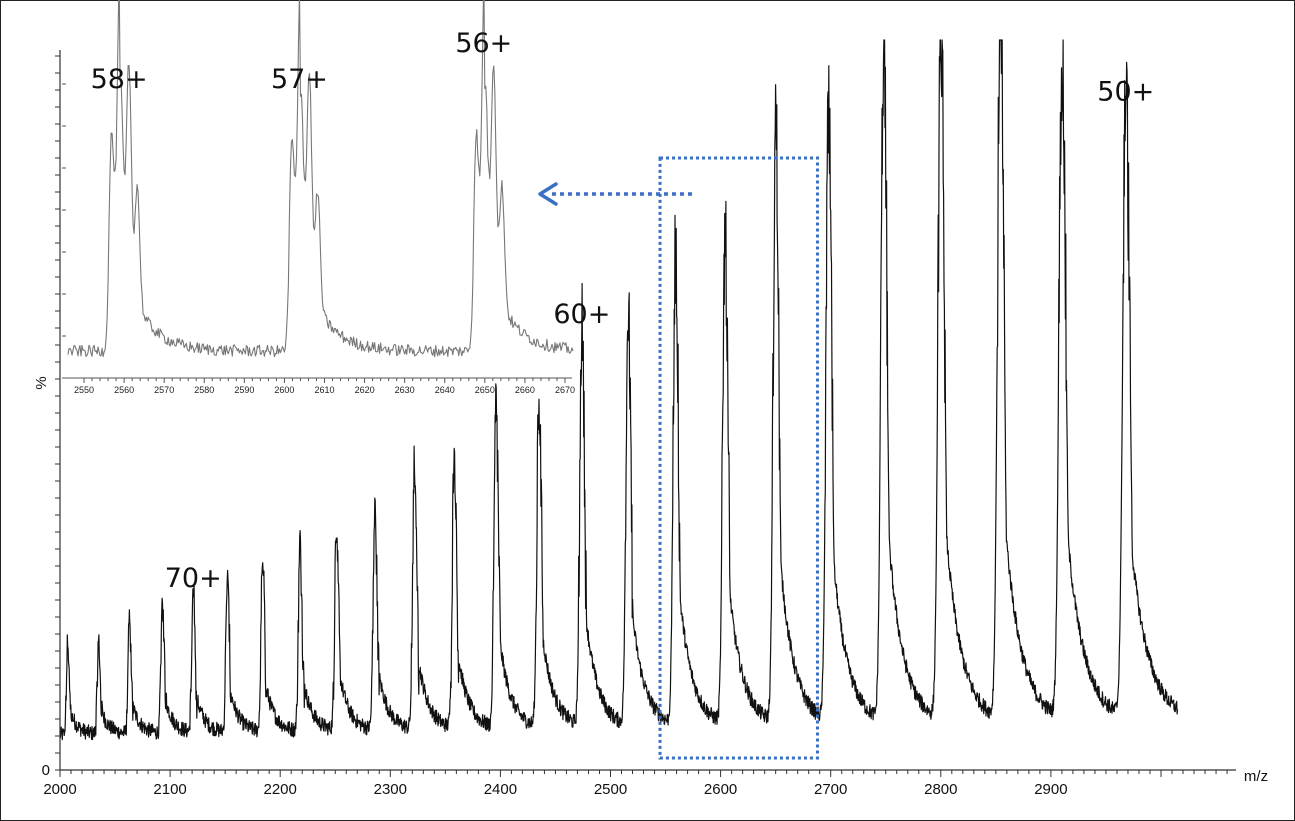 The width and height of the screenshot is (1295, 821). Describe the element at coordinates (302, 61) in the screenshot. I see `inset-charge-labels: 58+ 57+ 56+` at that location.